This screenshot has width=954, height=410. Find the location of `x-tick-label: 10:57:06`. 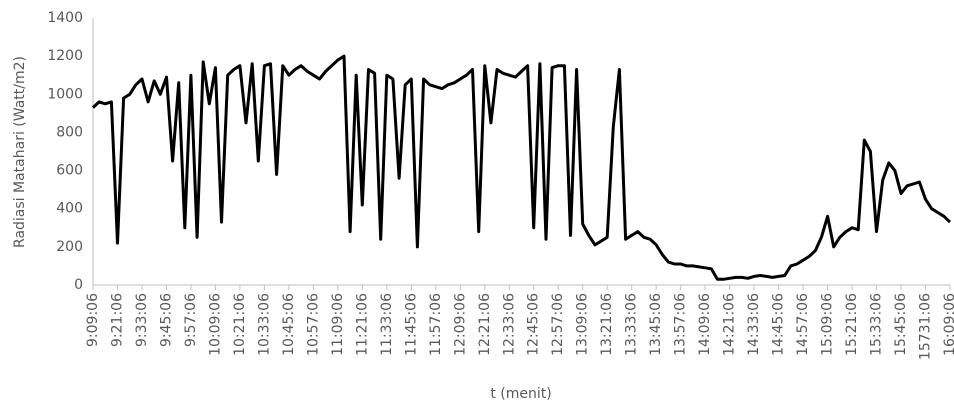

x-tick-label: 10:57:06 is located at coordinates (313, 324).